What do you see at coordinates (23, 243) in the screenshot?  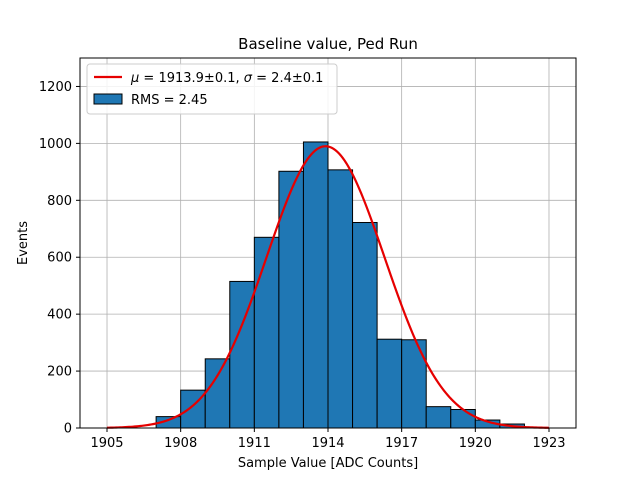 I see `y-axis-label: Events` at bounding box center [23, 243].